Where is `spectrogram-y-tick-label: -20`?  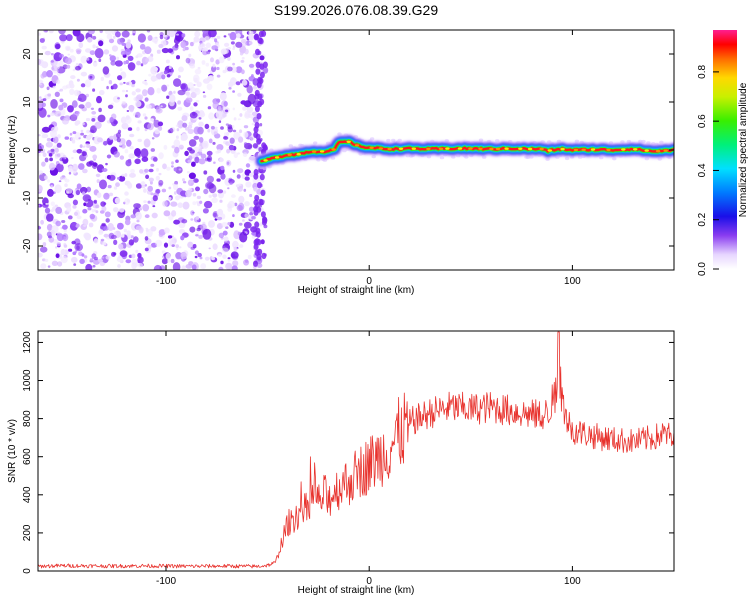 spectrogram-y-tick-label: -20 is located at coordinates (27, 245).